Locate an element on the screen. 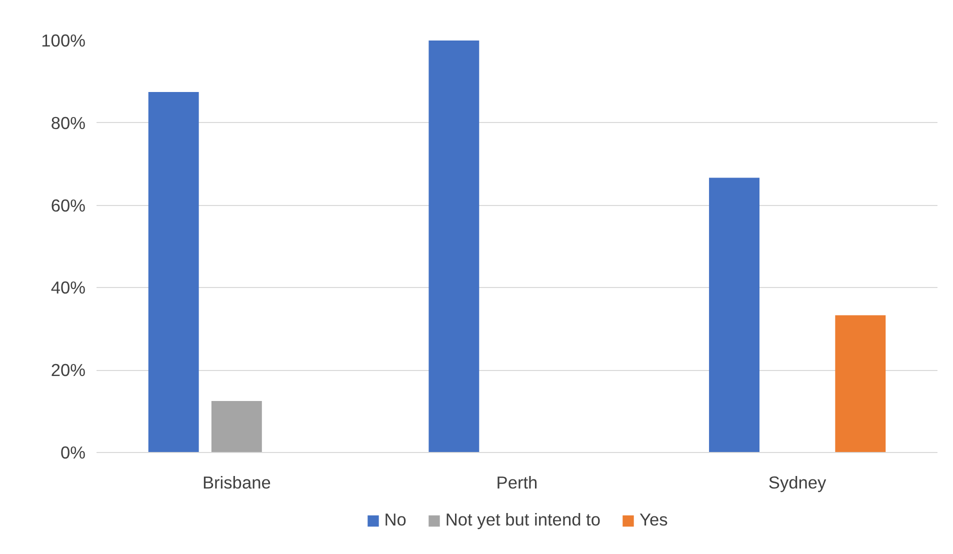 The image size is (953, 554). legend-label: Not yet but intend to is located at coordinates (522, 520).